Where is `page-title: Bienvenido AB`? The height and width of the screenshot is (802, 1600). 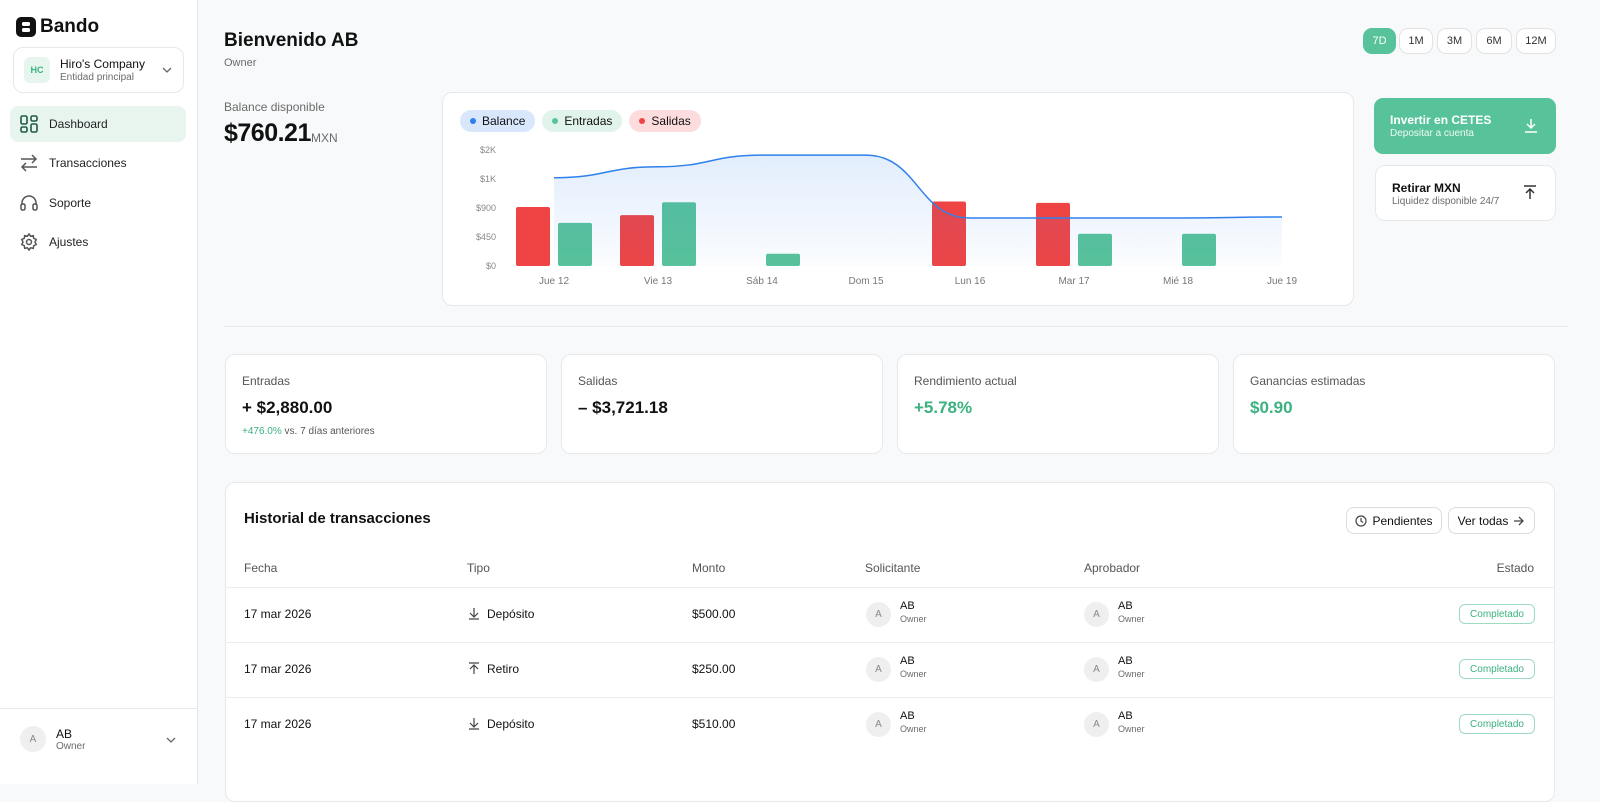
page-title: Bienvenido AB is located at coordinates (291, 40).